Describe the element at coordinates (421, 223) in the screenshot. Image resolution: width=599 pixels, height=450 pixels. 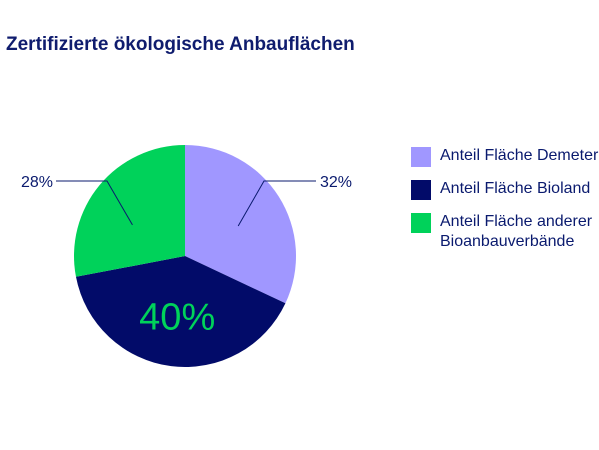
I see `legend-swatch-andere` at that location.